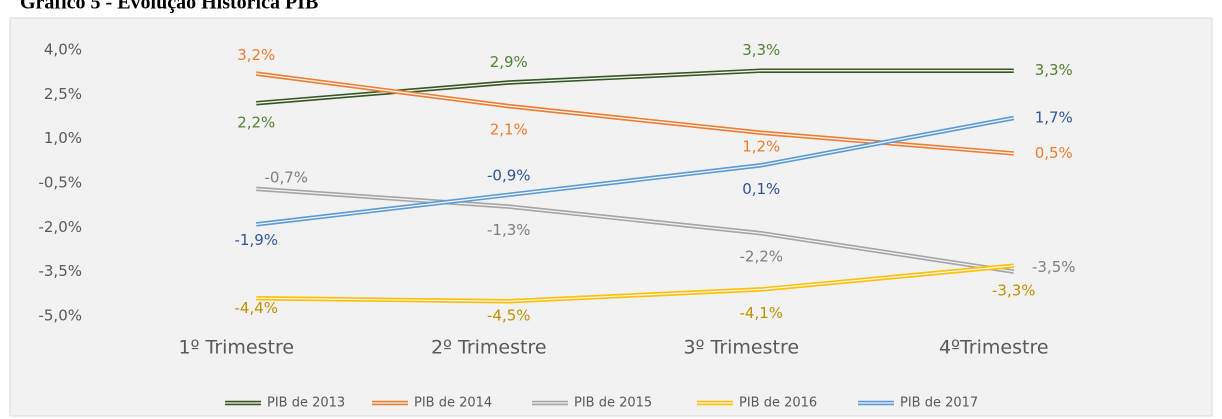  What do you see at coordinates (60, 316) in the screenshot?
I see `y-tick-label: -5,0%` at bounding box center [60, 316].